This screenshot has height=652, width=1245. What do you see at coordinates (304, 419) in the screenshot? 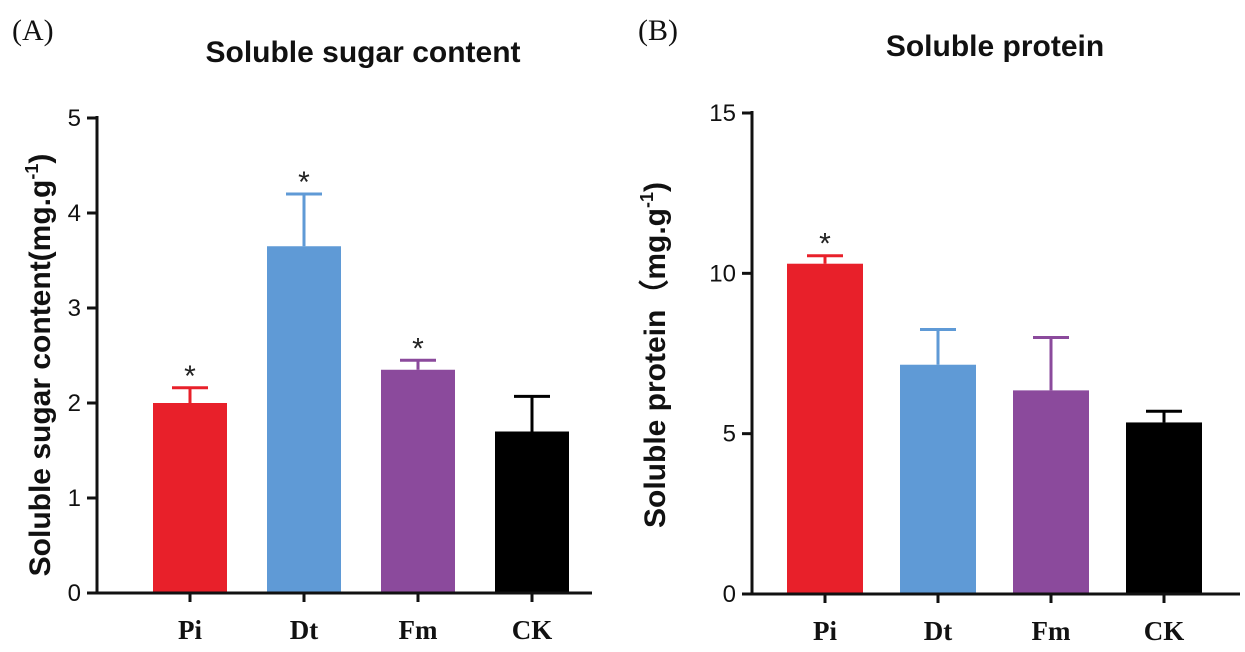
I see `panel-a-bar-dt` at bounding box center [304, 419].